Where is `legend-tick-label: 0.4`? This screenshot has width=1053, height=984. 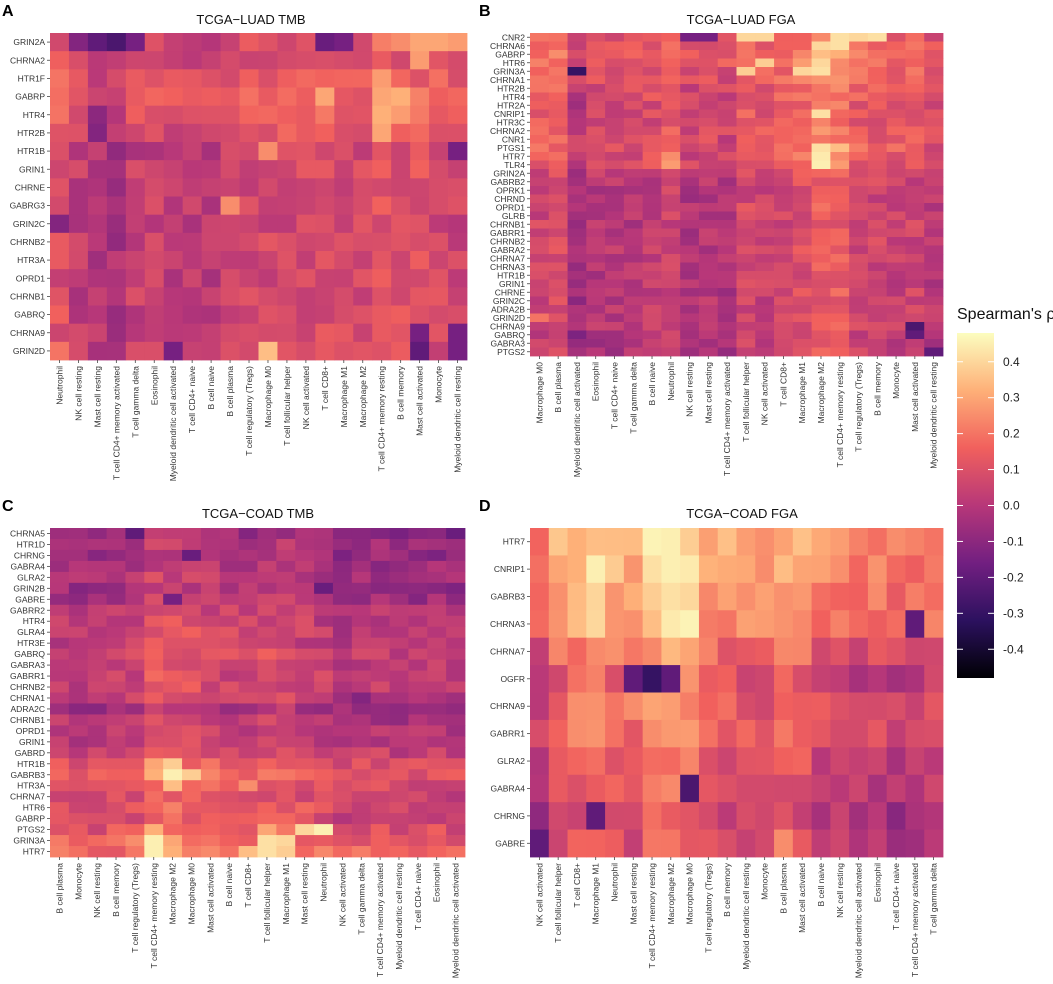 legend-tick-label: 0.4 is located at coordinates (1011, 362).